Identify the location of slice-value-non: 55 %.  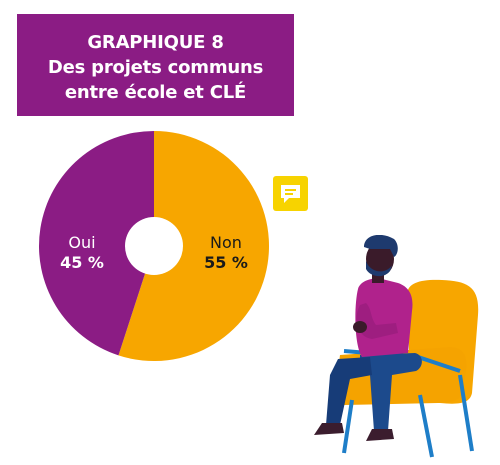
(226, 262).